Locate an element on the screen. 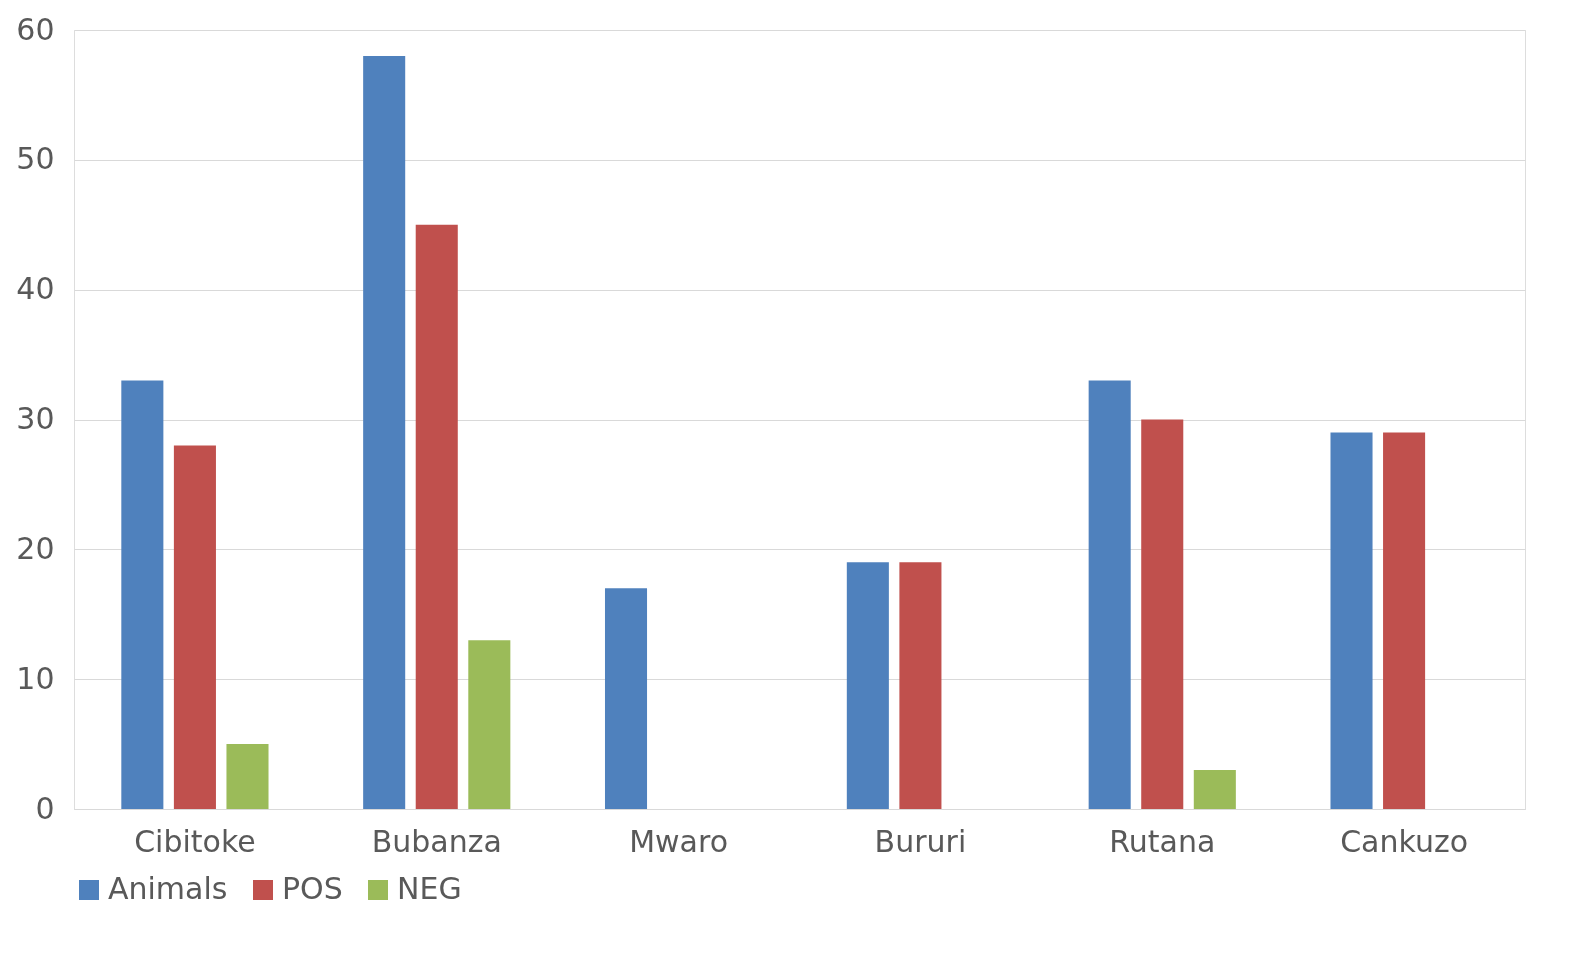 This screenshot has height=954, width=1571. x-tick-label: Bururi is located at coordinates (920, 841).